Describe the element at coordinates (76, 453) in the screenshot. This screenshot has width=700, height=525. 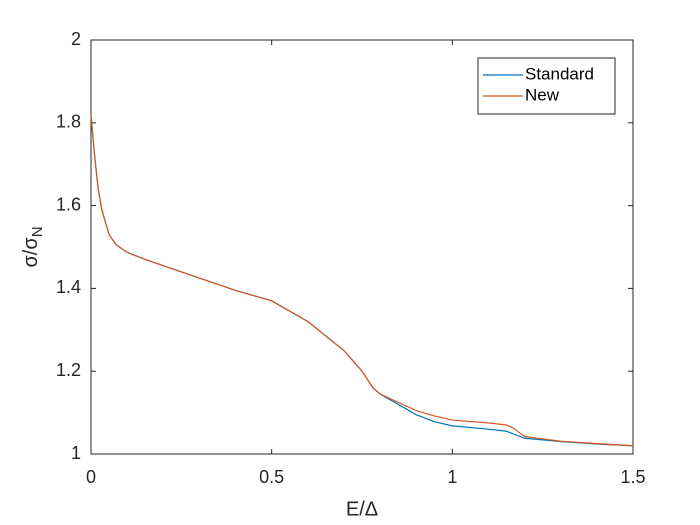
I see `y-tick-label: 1` at that location.